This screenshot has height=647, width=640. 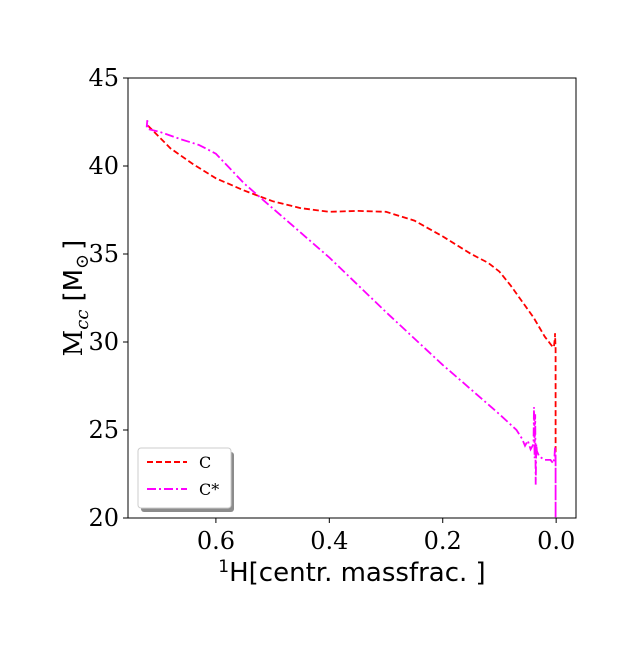 I want to click on x-tick-label: 0.0, so click(x=556, y=541).